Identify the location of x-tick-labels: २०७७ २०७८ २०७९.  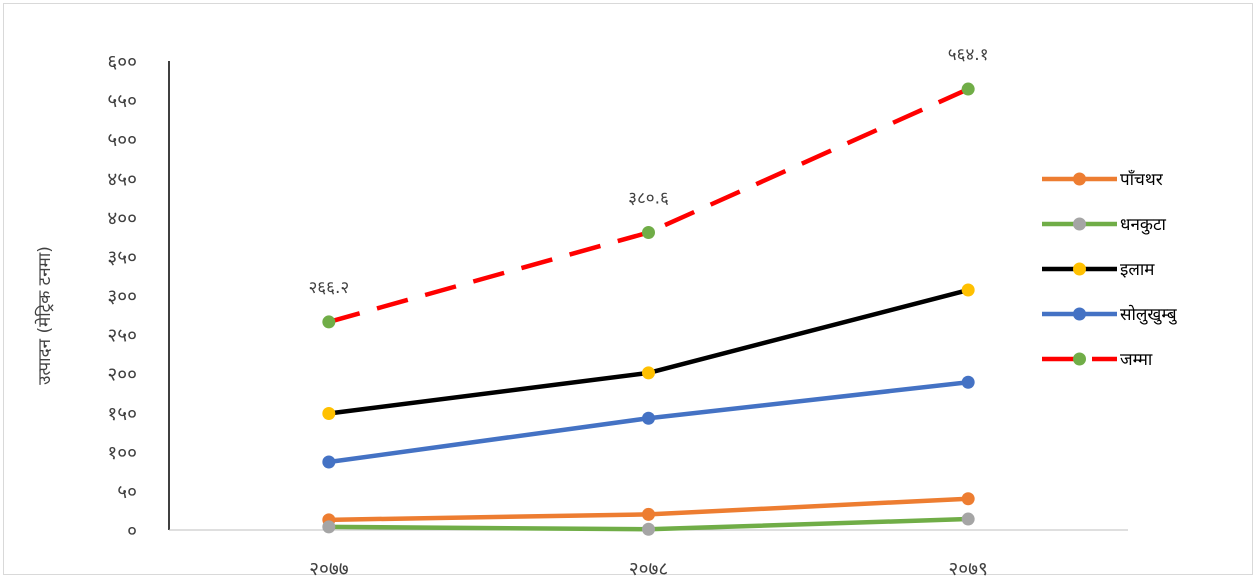
(648, 569).